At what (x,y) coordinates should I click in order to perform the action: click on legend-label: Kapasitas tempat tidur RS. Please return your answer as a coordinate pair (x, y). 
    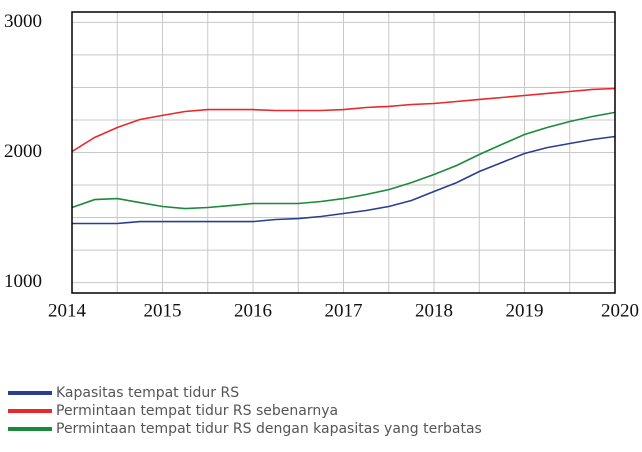
    Looking at the image, I should click on (147, 393).